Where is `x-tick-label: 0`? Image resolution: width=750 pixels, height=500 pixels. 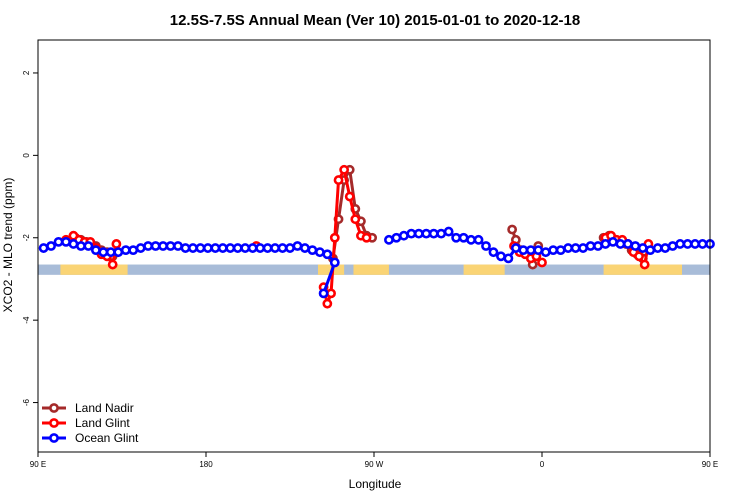 x-tick-label: 0 is located at coordinates (542, 464).